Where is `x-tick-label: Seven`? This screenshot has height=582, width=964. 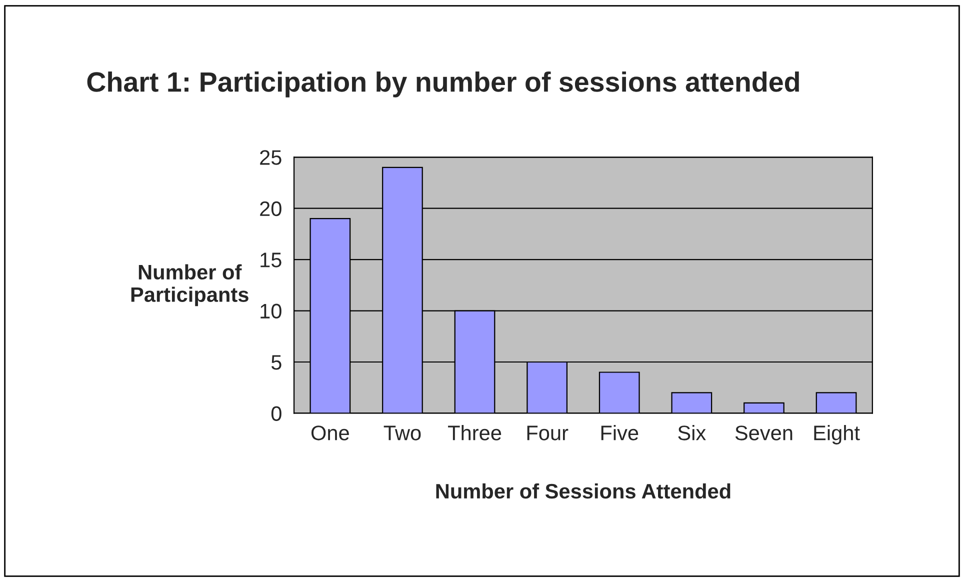
x-tick-label: Seven is located at coordinates (763, 433).